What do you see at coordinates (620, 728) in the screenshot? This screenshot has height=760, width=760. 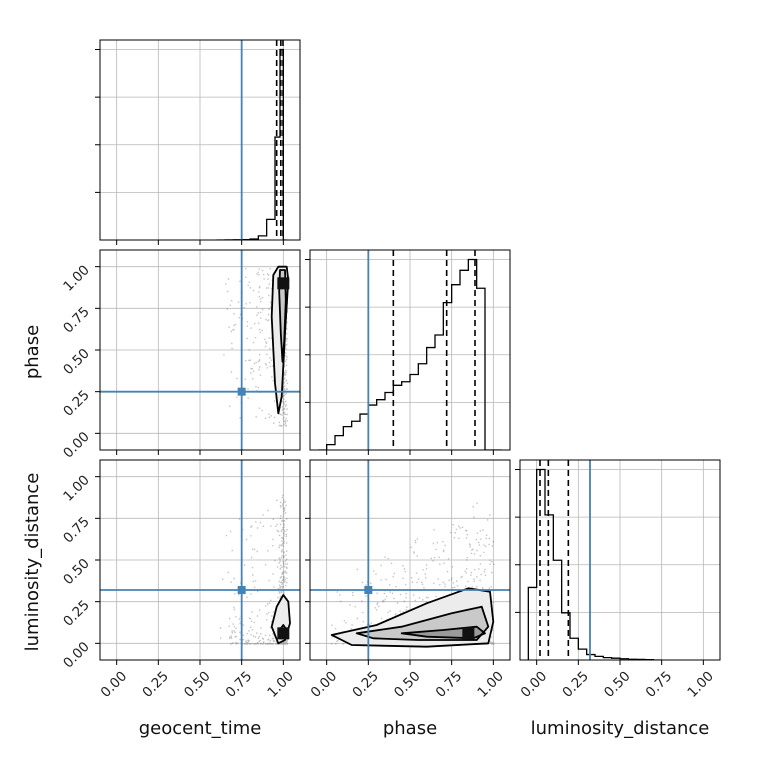 I see `xlabel-luminosity-distance: luminosity_distance` at bounding box center [620, 728].